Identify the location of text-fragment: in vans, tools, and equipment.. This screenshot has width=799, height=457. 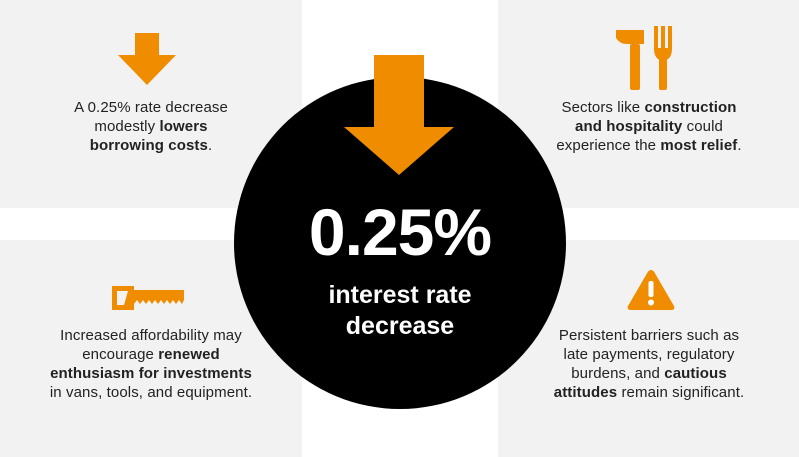
(151, 392).